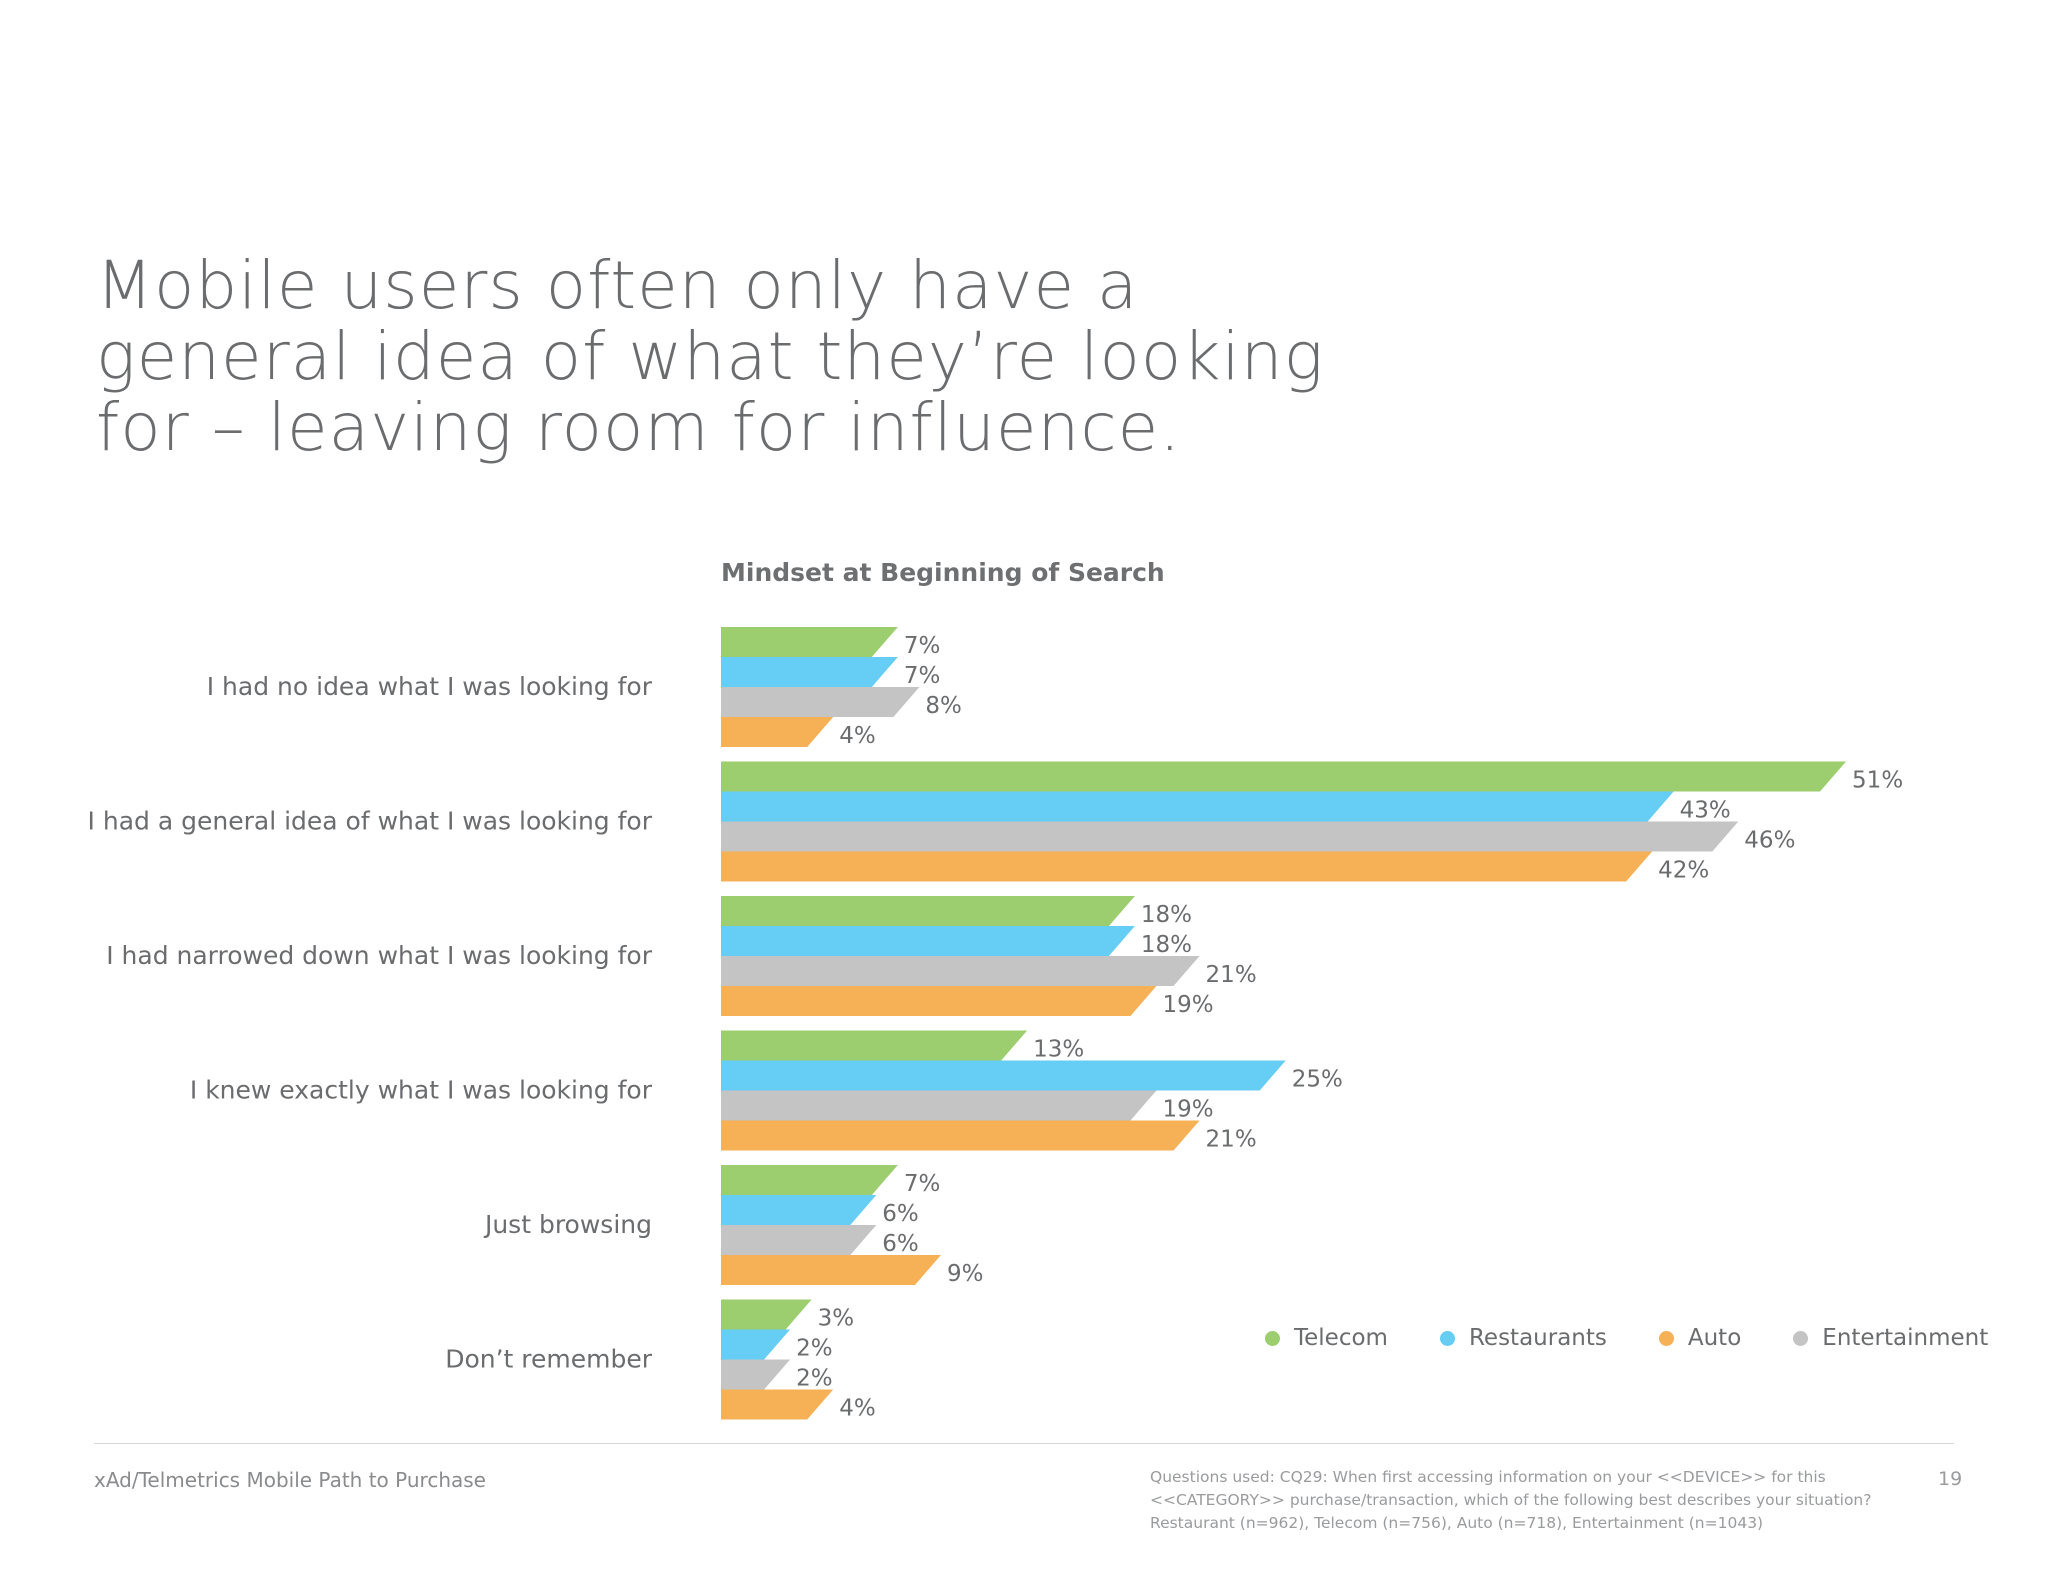 The height and width of the screenshot is (1582, 2048). I want to click on category-label: I had no idea what I was looking for, so click(430, 686).